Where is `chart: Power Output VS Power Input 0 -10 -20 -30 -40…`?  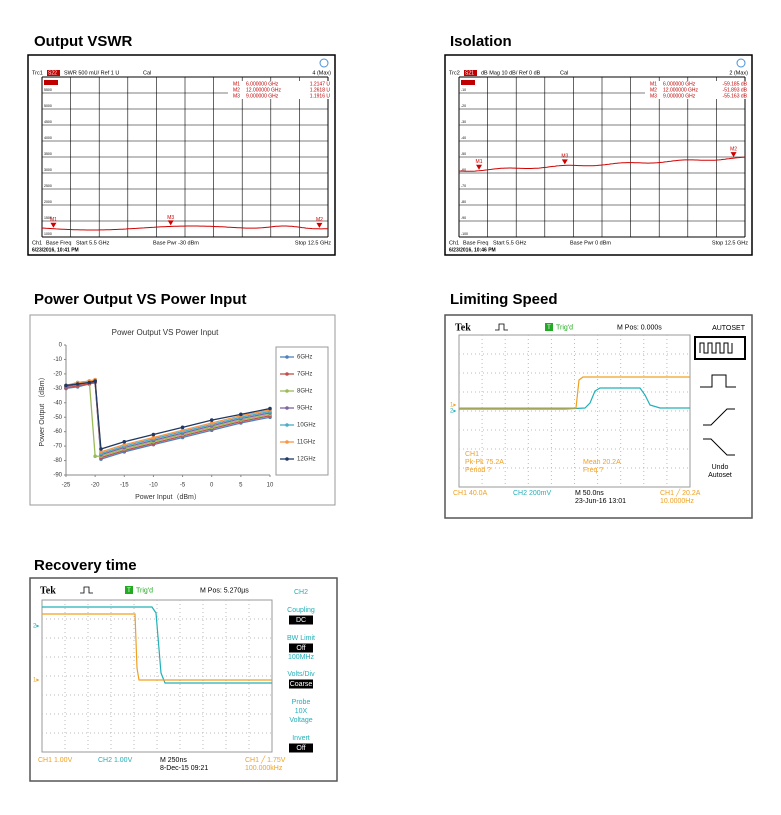 chart: Power Output VS Power Input 0 -10 -20 -30 -40… is located at coordinates (182, 410).